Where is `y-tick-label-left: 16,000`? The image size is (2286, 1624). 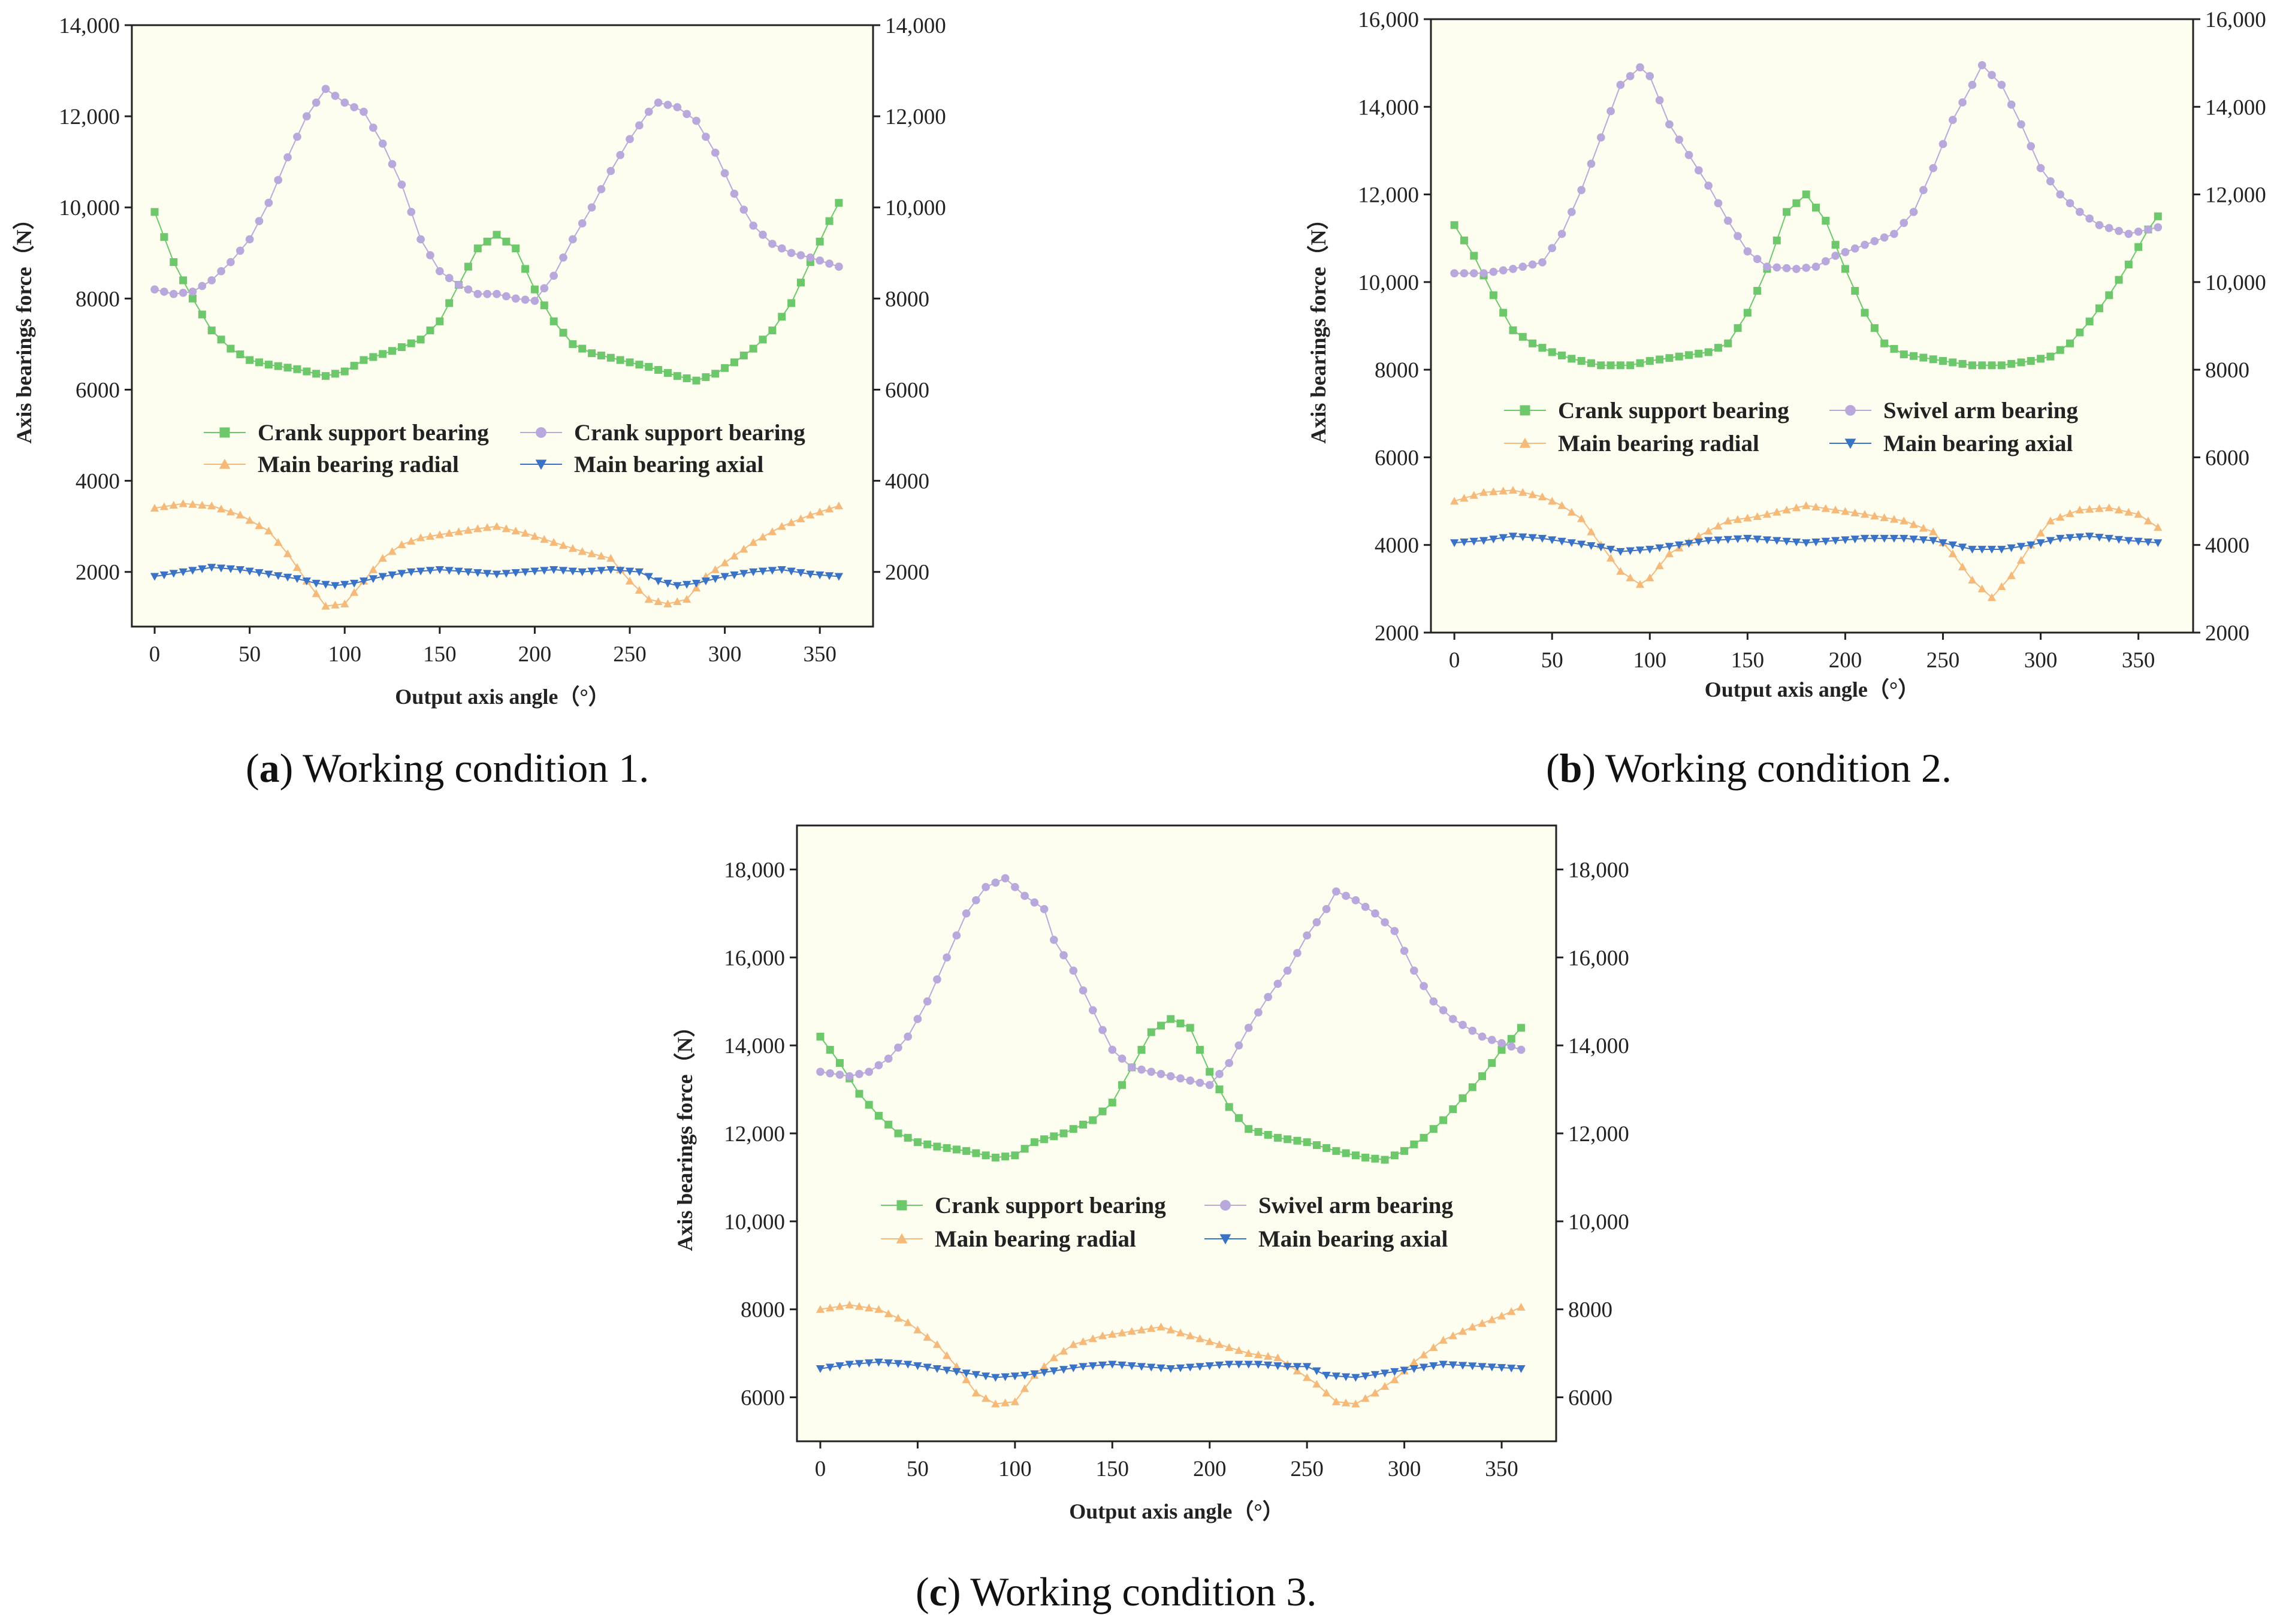
y-tick-label-left: 16,000 is located at coordinates (1388, 20).